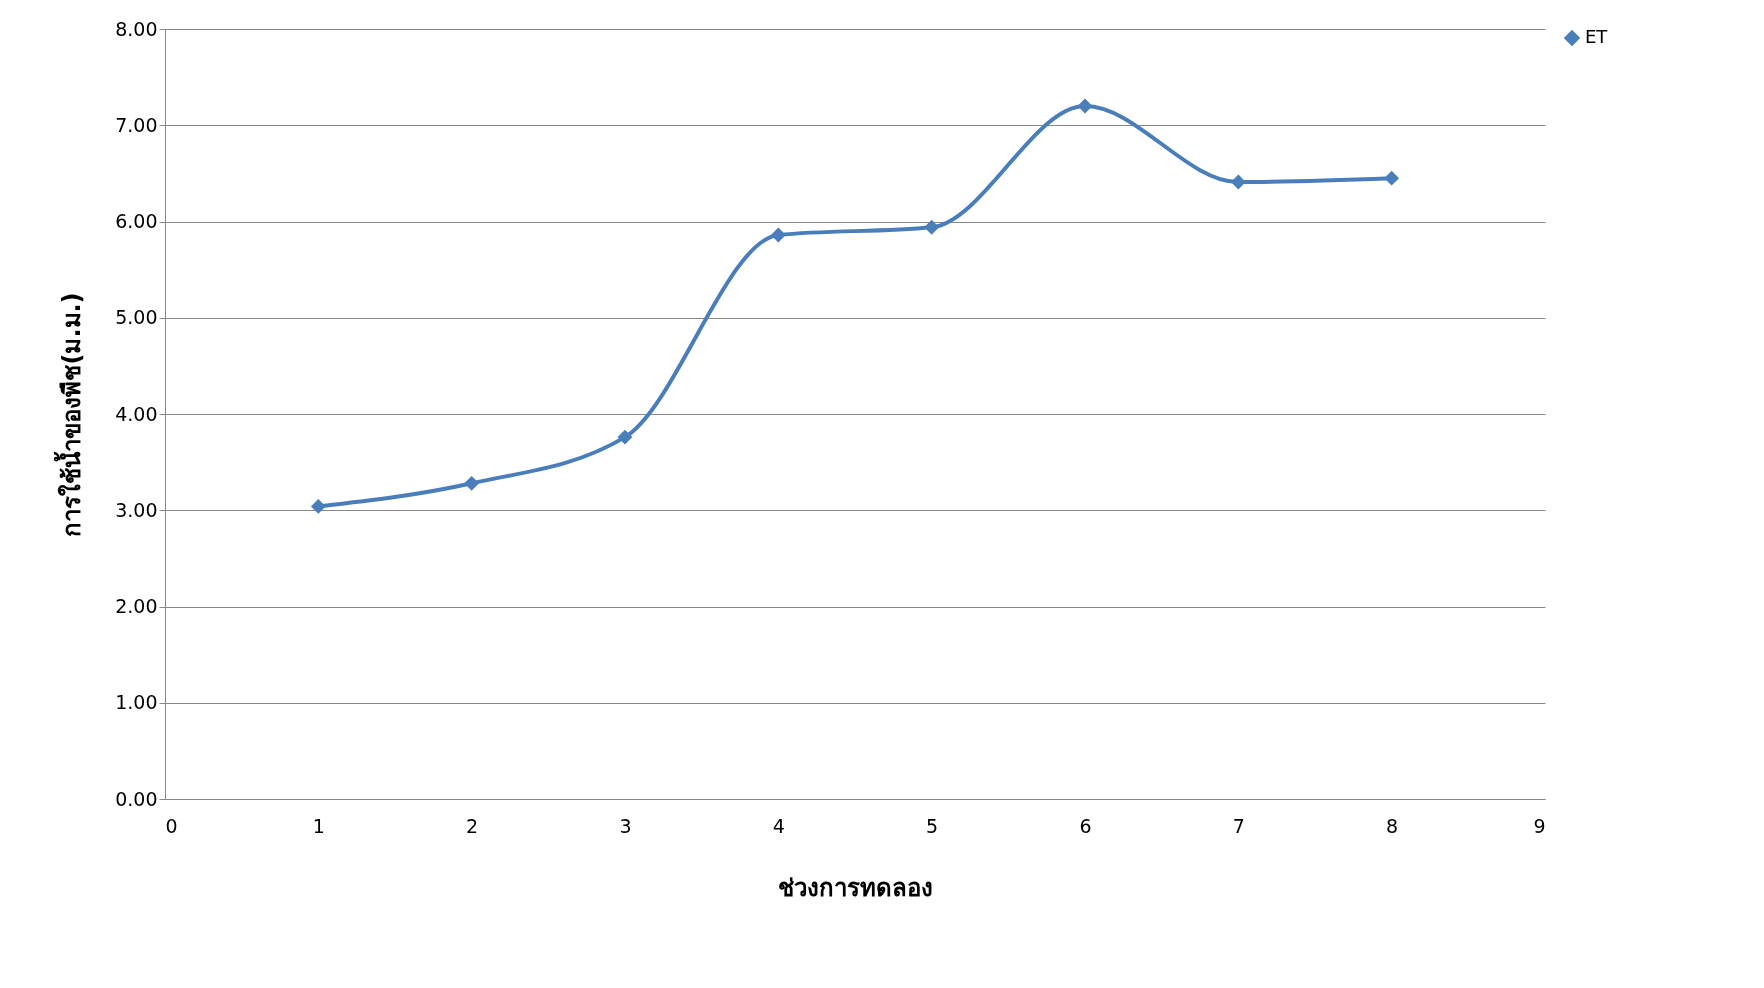 Image resolution: width=1764 pixels, height=988 pixels. What do you see at coordinates (625, 825) in the screenshot?
I see `x-tick-label: 3` at bounding box center [625, 825].